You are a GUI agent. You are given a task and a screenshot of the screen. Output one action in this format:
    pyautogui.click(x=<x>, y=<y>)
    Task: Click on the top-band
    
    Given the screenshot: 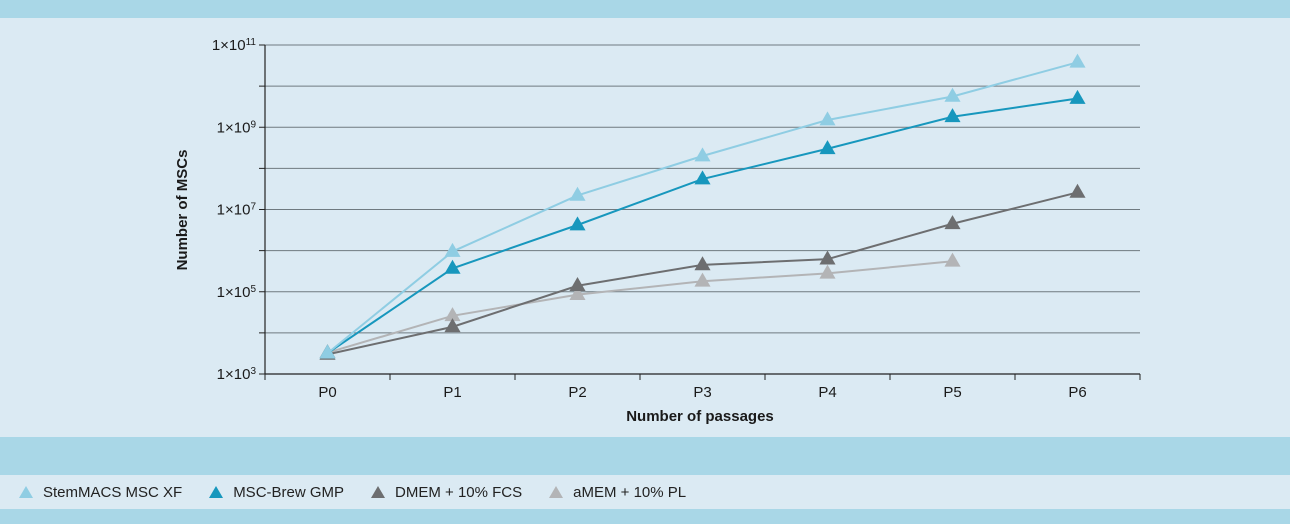 What is the action you would take?
    pyautogui.click(x=645, y=9)
    